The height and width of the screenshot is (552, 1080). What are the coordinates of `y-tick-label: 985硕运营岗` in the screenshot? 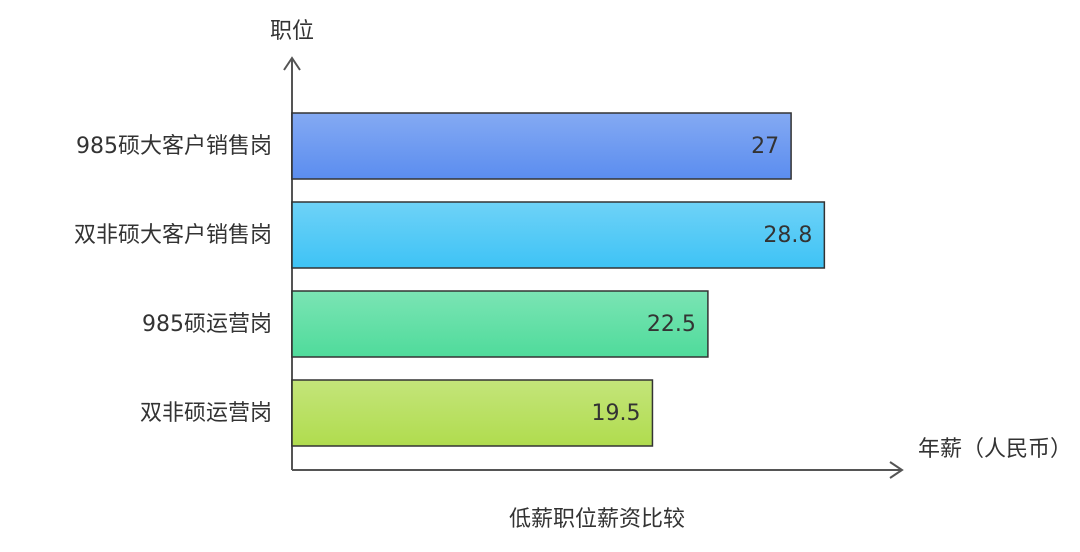 It's located at (207, 324).